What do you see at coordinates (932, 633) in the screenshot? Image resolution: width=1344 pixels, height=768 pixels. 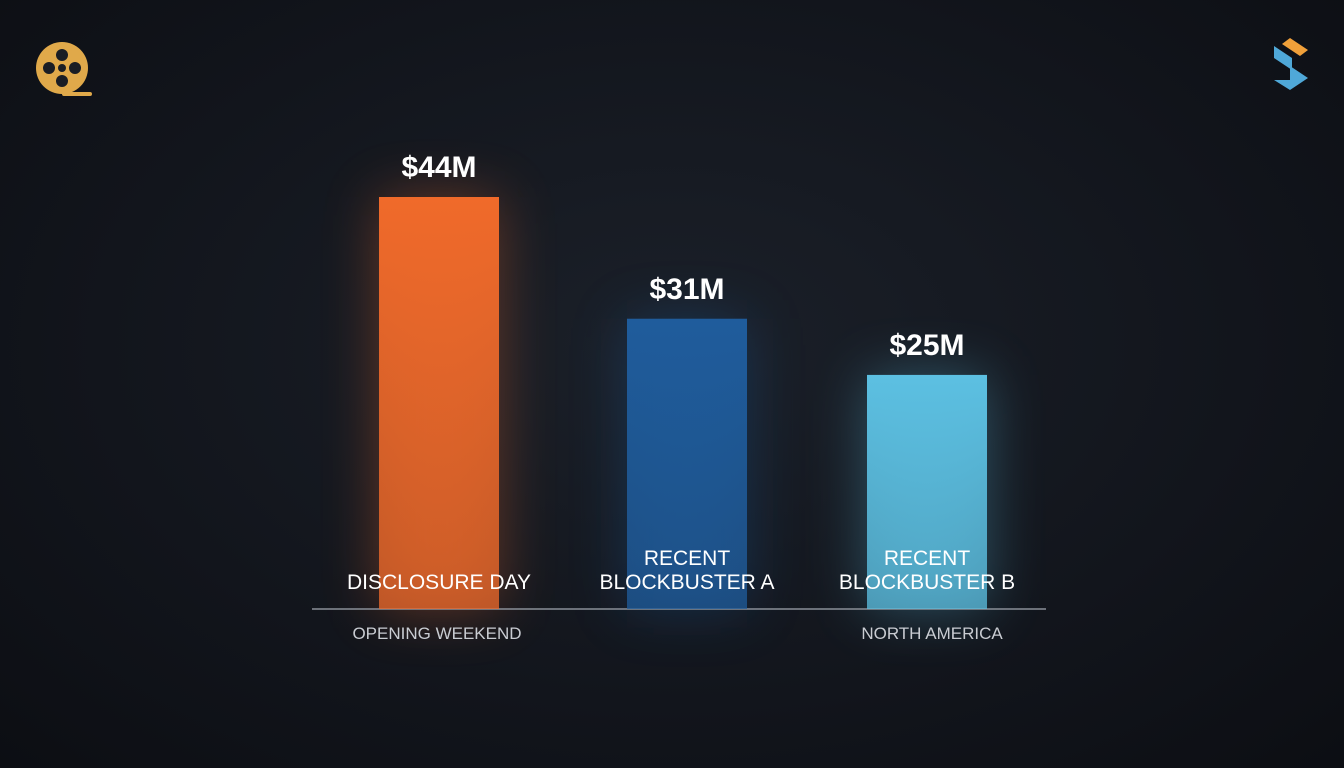 I see `annotation: NORTH AMERICA` at bounding box center [932, 633].